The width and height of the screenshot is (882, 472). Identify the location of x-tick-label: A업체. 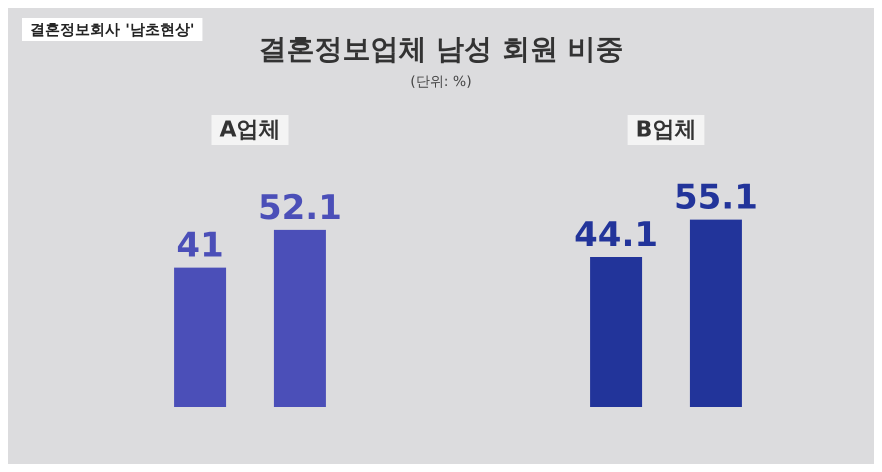
(250, 130).